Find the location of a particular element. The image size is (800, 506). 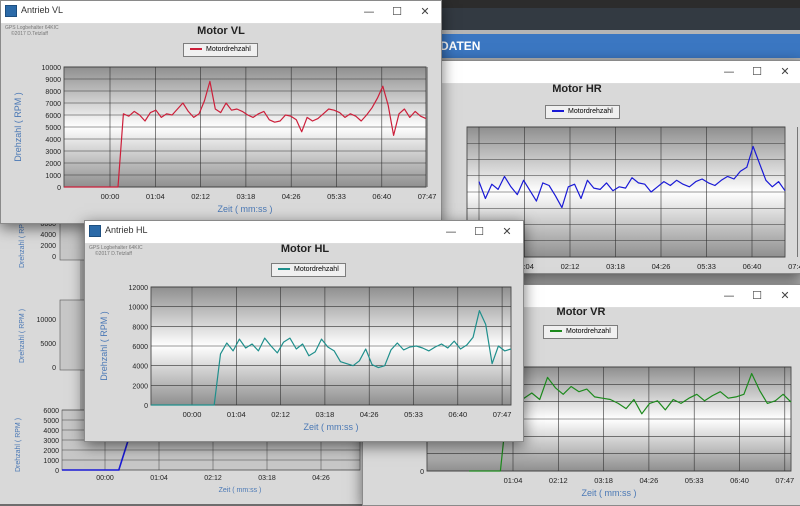

window-title: Antrieb HL is located at coordinates (126, 230).